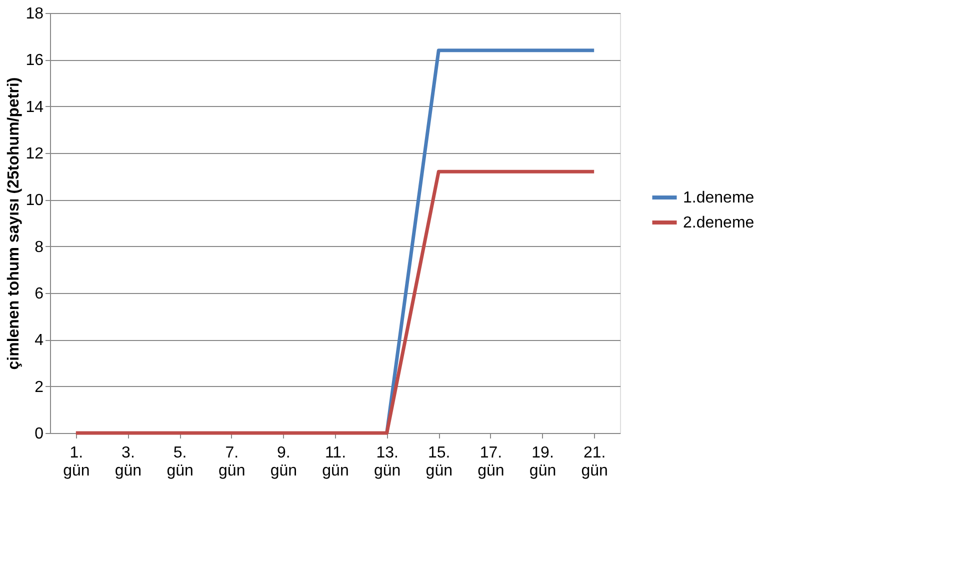  Describe the element at coordinates (35, 201) in the screenshot. I see `y-tick-label: 10` at that location.